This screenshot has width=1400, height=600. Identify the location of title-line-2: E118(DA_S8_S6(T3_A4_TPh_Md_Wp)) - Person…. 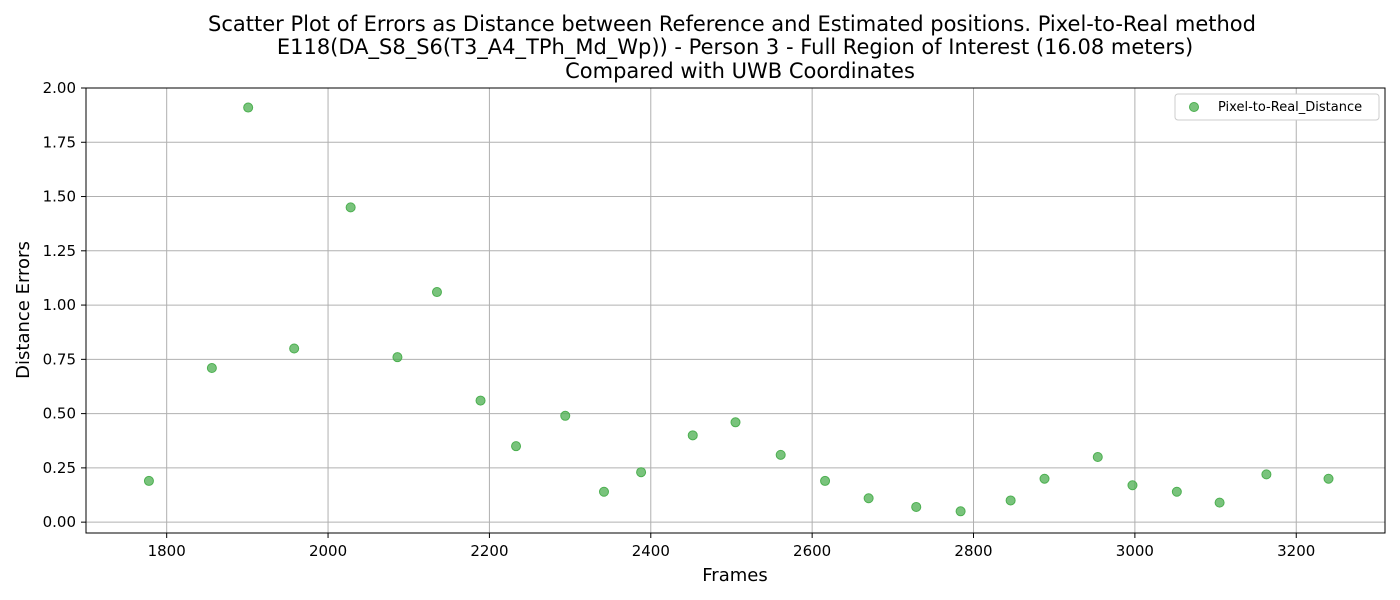
(735, 47).